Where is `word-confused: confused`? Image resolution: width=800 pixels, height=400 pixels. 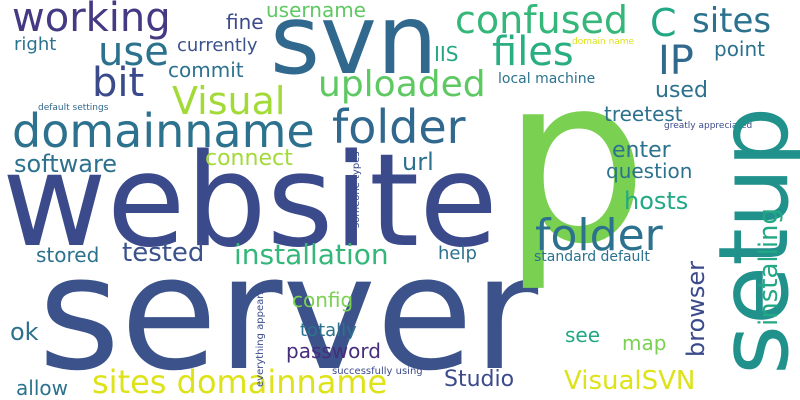
word-confused: confused is located at coordinates (541, 21).